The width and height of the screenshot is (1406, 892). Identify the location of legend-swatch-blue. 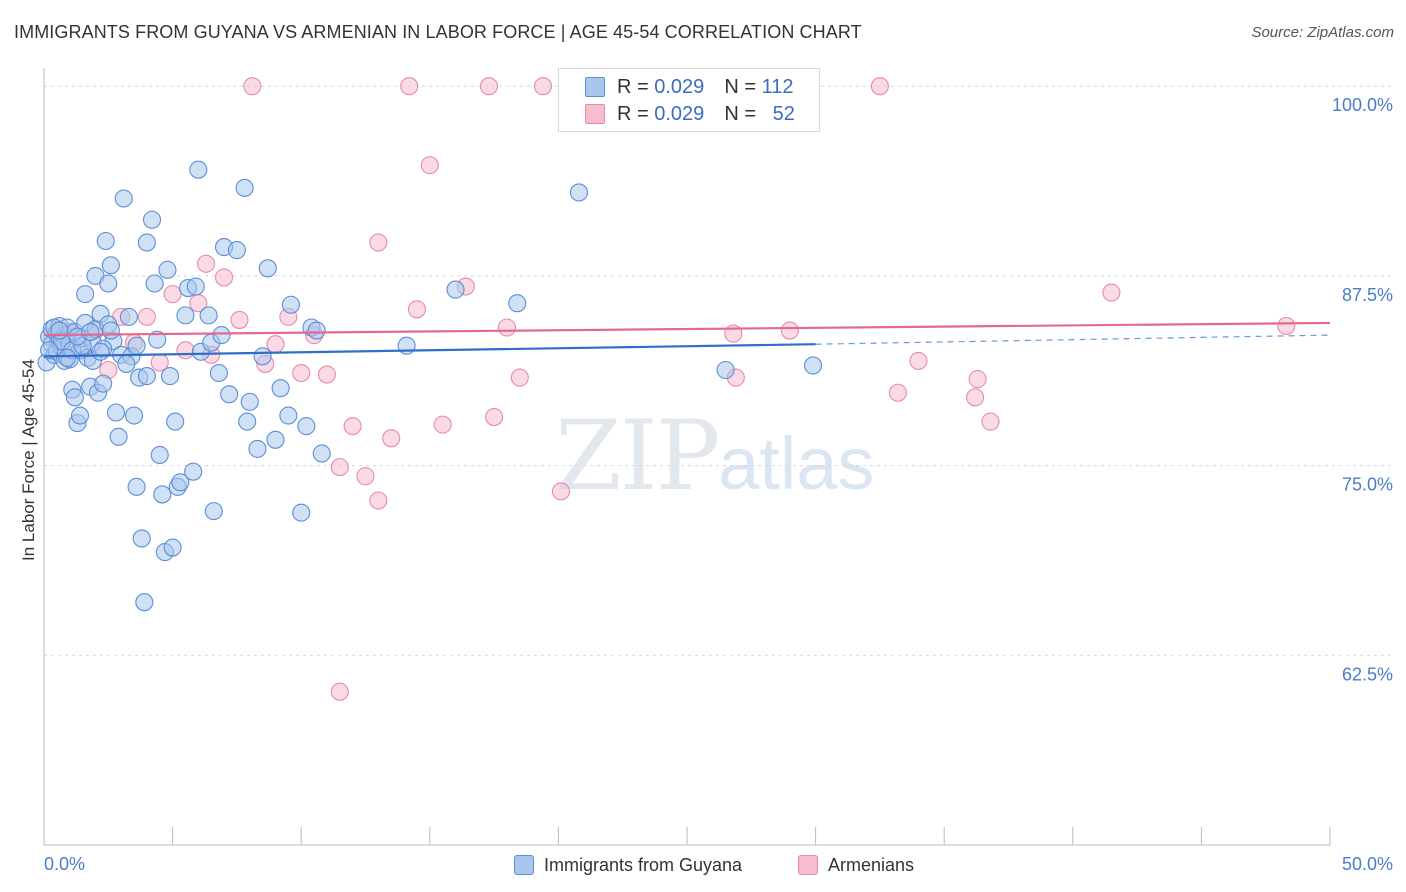
(595, 87).